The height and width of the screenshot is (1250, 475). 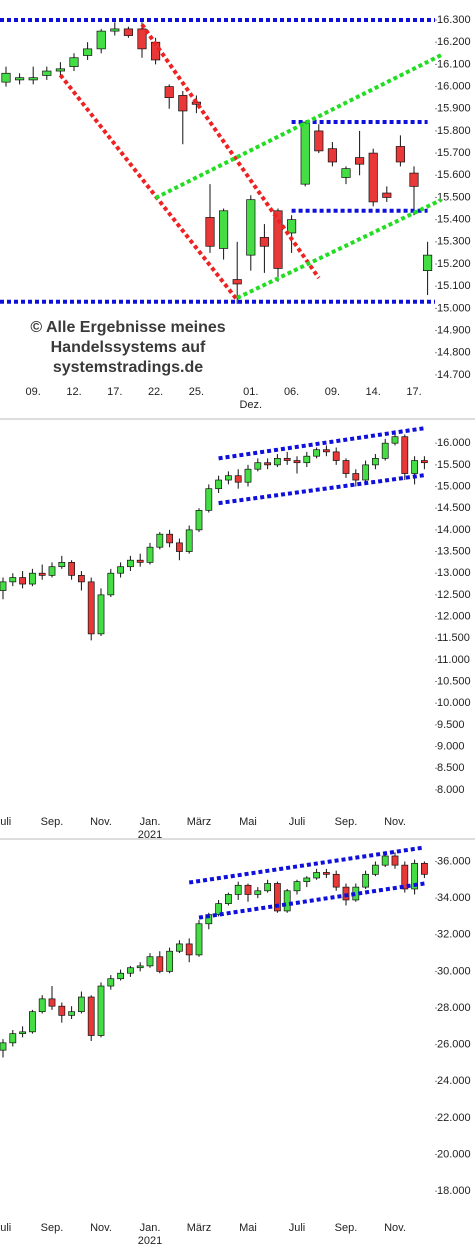 What do you see at coordinates (454, 935) in the screenshot?
I see `y-tick-label: 32.000` at bounding box center [454, 935].